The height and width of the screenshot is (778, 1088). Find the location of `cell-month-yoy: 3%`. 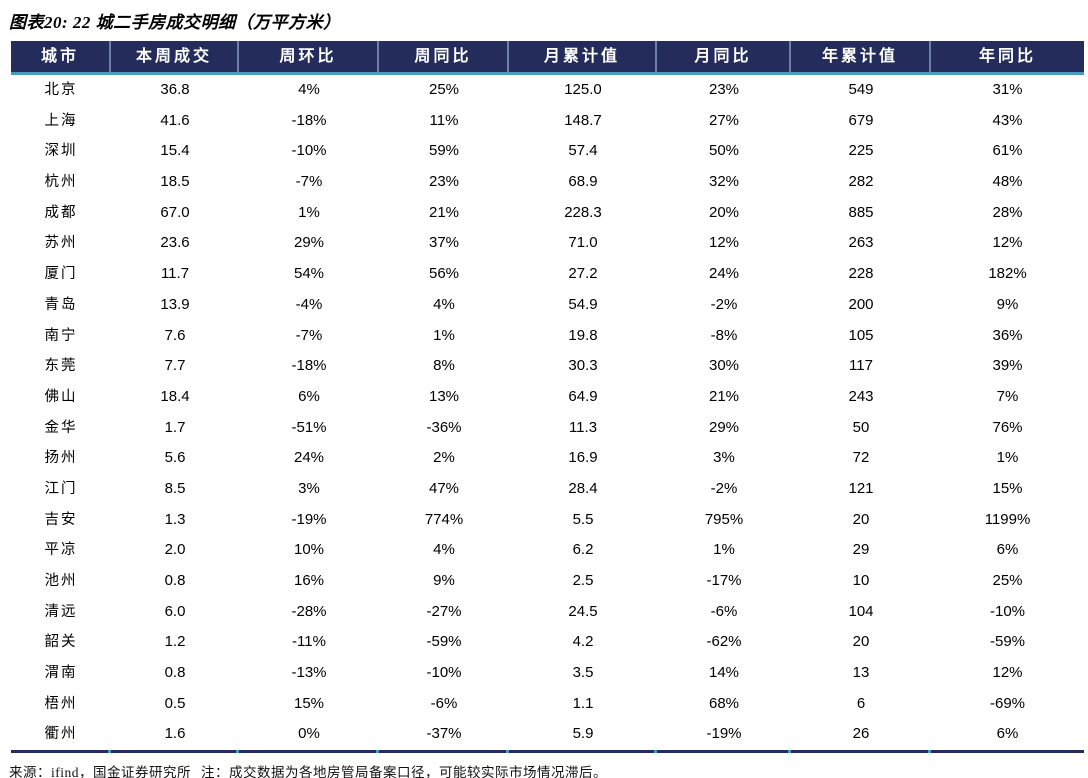

cell-month-yoy: 3% is located at coordinates (724, 458).